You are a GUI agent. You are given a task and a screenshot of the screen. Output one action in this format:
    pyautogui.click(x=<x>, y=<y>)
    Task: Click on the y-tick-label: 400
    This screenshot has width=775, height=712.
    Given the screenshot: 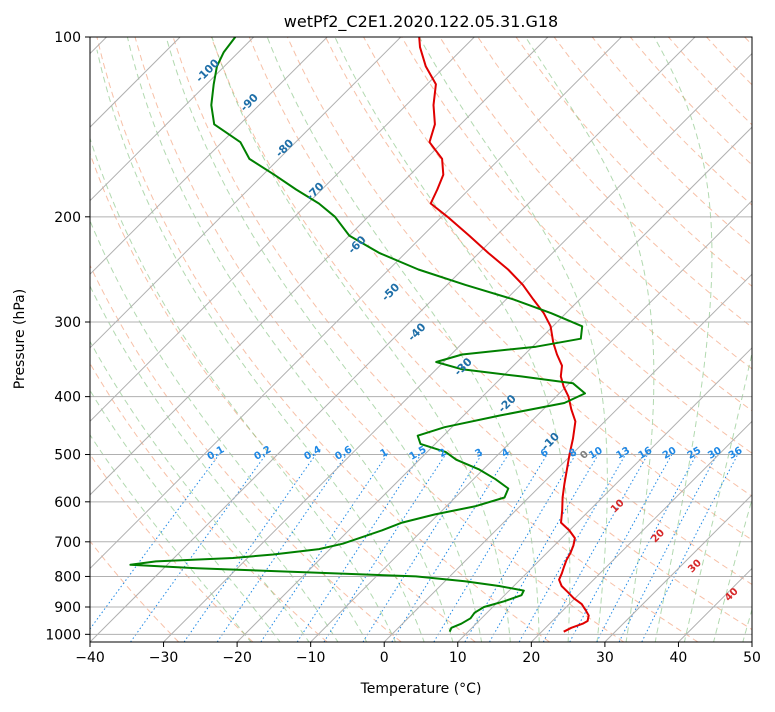 What is the action you would take?
    pyautogui.click(x=67, y=398)
    